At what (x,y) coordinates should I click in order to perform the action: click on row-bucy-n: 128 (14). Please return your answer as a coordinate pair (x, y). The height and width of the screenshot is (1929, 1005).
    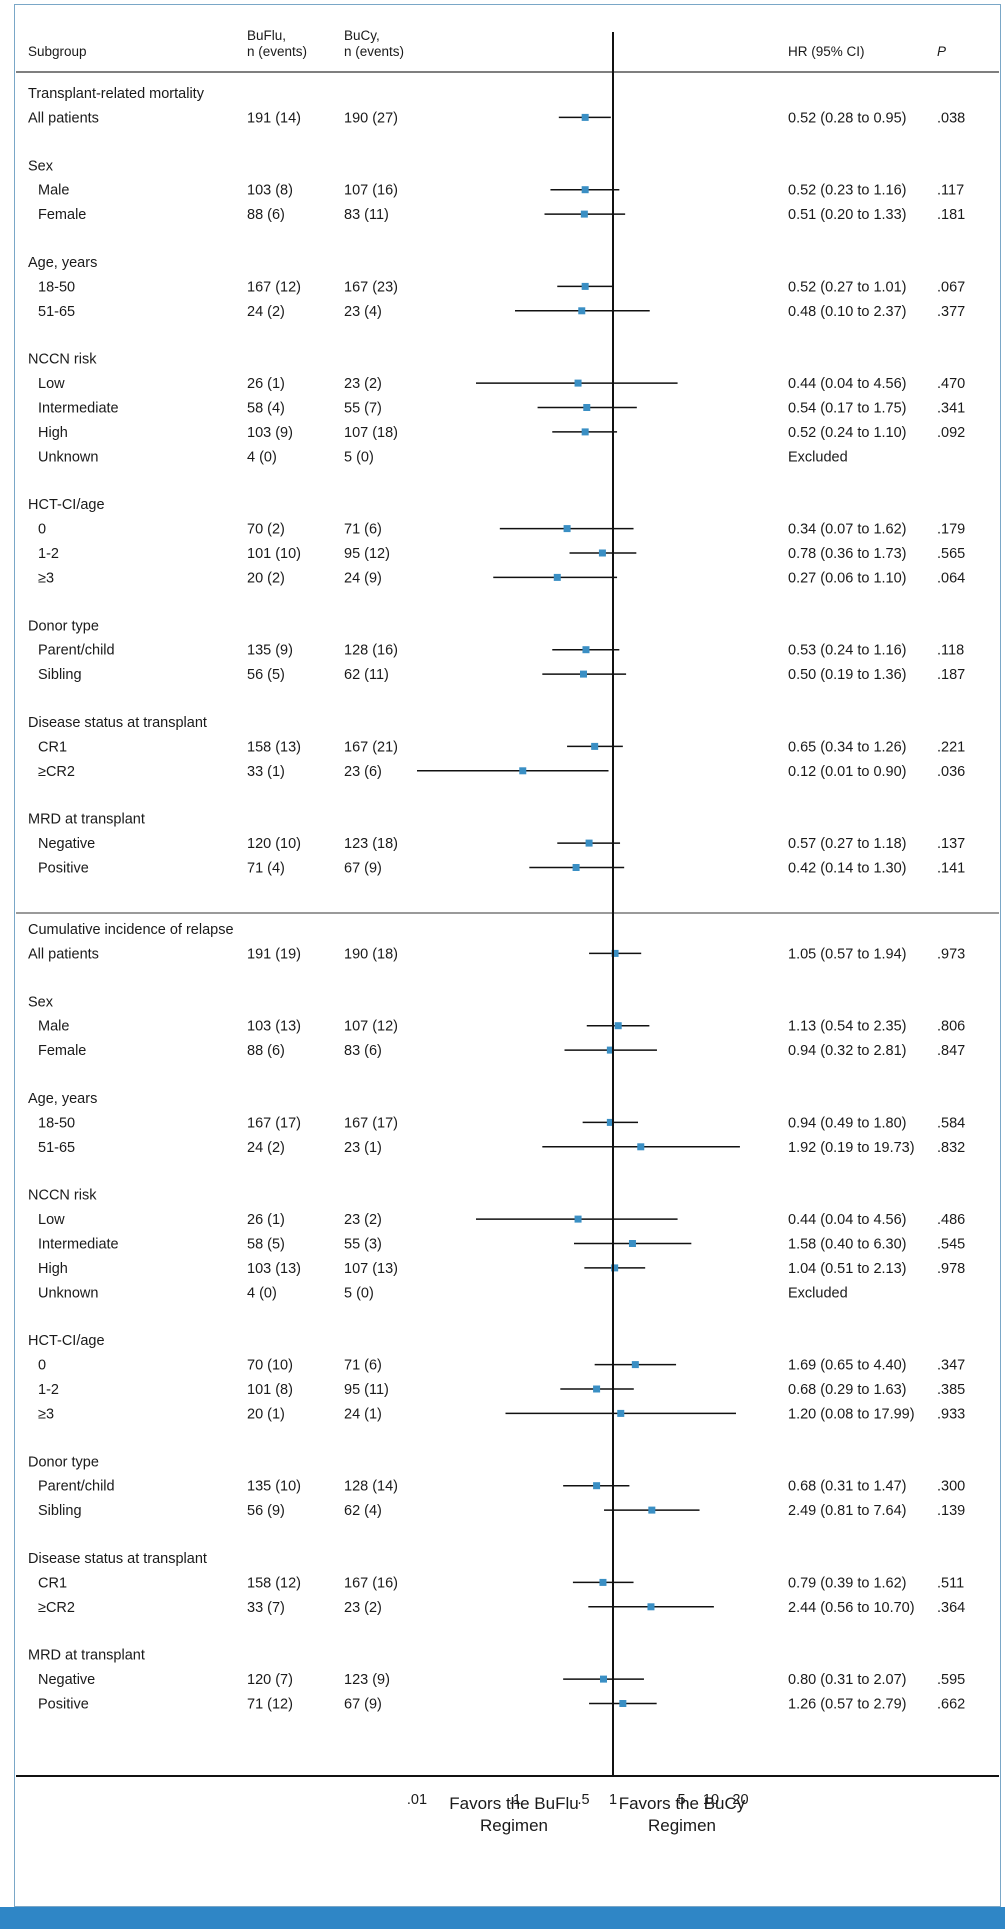
    Looking at the image, I should click on (371, 1487).